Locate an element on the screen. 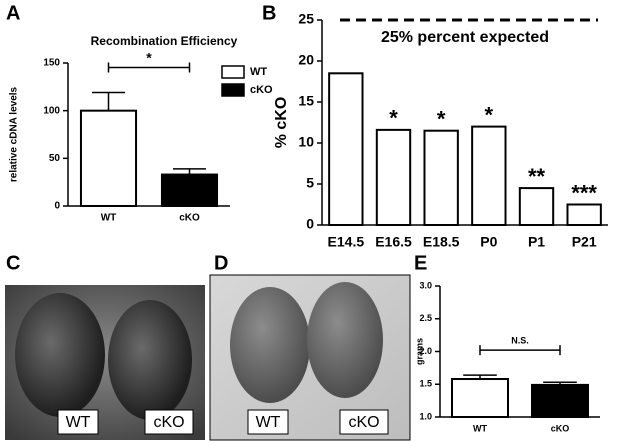  legend-label: WT is located at coordinates (258, 72).